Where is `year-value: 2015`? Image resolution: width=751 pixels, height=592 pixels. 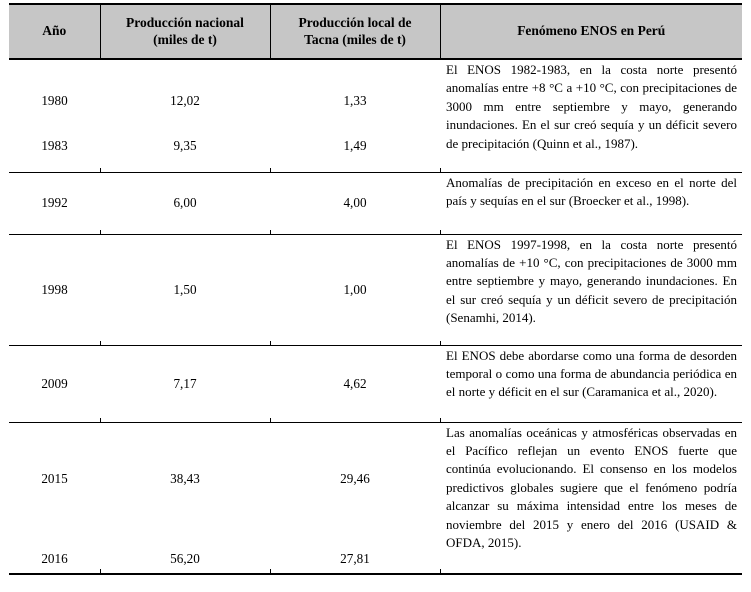
year-value: 2015 is located at coordinates (54, 478).